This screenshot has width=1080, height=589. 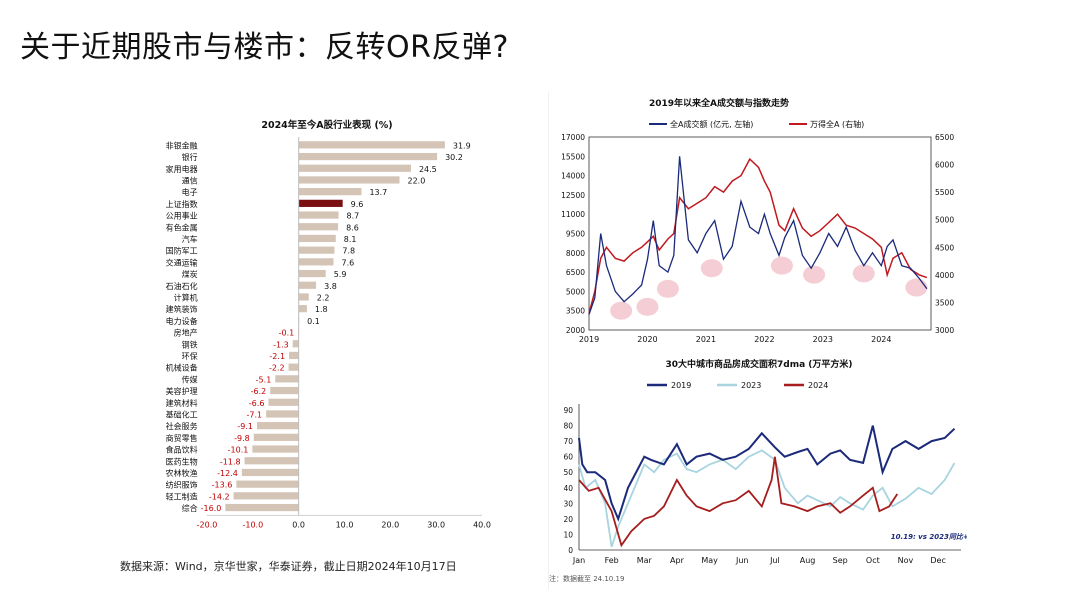 What do you see at coordinates (182, 169) in the screenshot?
I see `bar-category-label: 家用电器` at bounding box center [182, 169].